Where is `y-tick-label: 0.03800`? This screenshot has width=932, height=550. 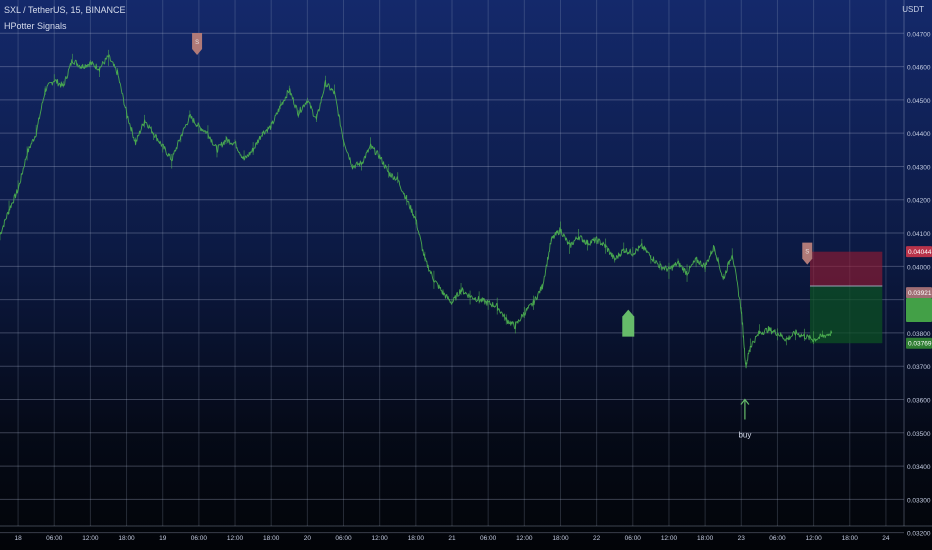
y-tick-label: 0.03800 is located at coordinates (919, 334).